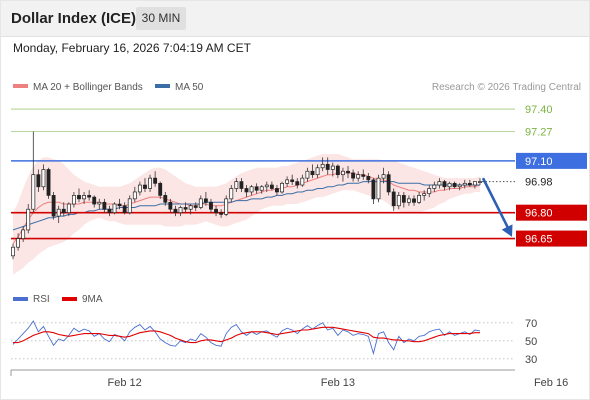 The height and width of the screenshot is (400, 590). What do you see at coordinates (125, 383) in the screenshot?
I see `x-tick-label-0: Feb 12` at bounding box center [125, 383].